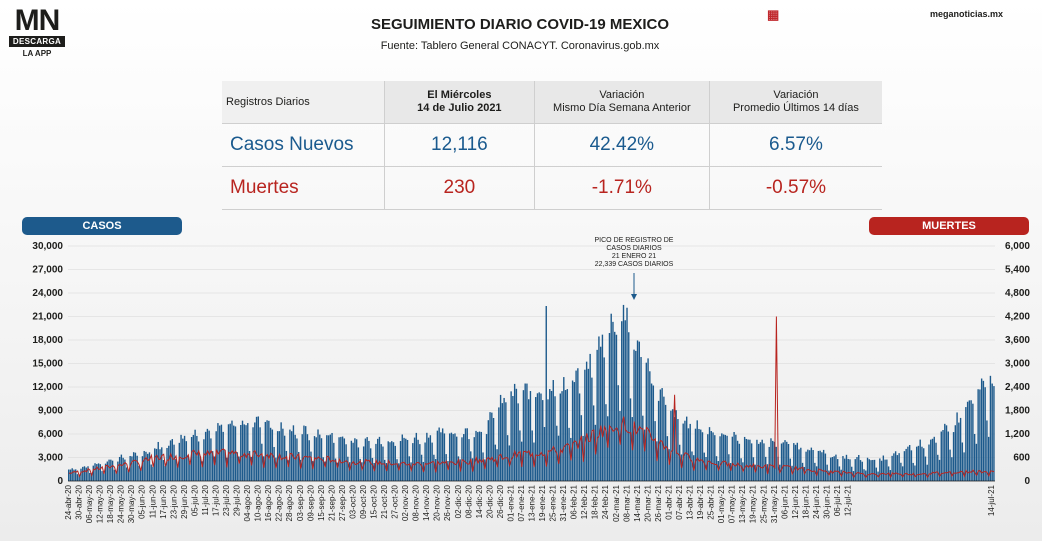 This screenshot has height=541, width=1042. Describe the element at coordinates (634, 264) in the screenshot. I see `peak-annotation-text: 22,339 CASOS DIARIOS` at that location.